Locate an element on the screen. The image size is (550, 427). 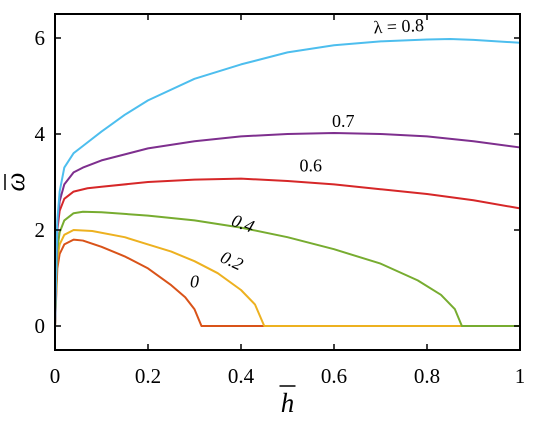
curve-label: λ = 0.8 is located at coordinates (398, 26).